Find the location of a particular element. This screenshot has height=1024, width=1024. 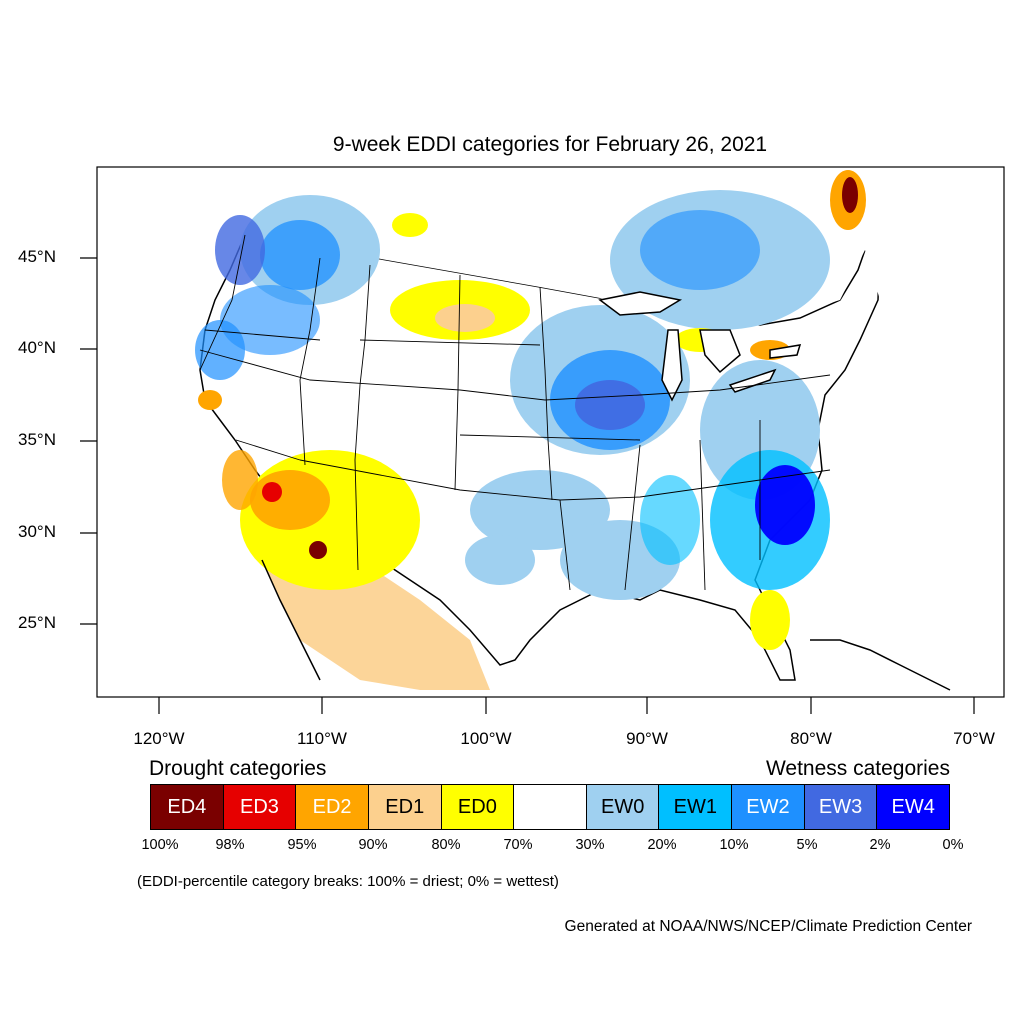

longitude-label: 110°W is located at coordinates (322, 738).